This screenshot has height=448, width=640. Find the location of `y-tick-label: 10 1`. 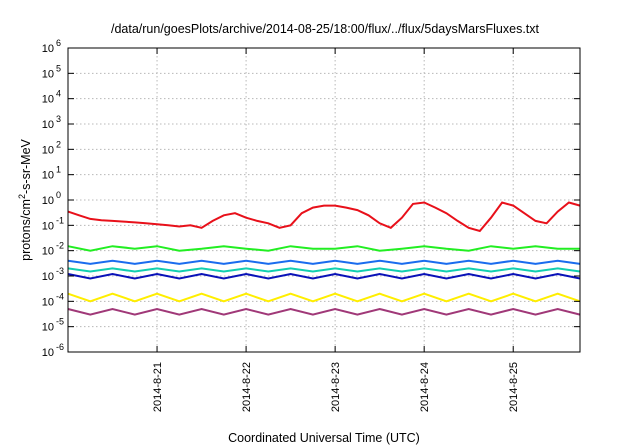

y-tick-label: 10 1 is located at coordinates (51, 173).